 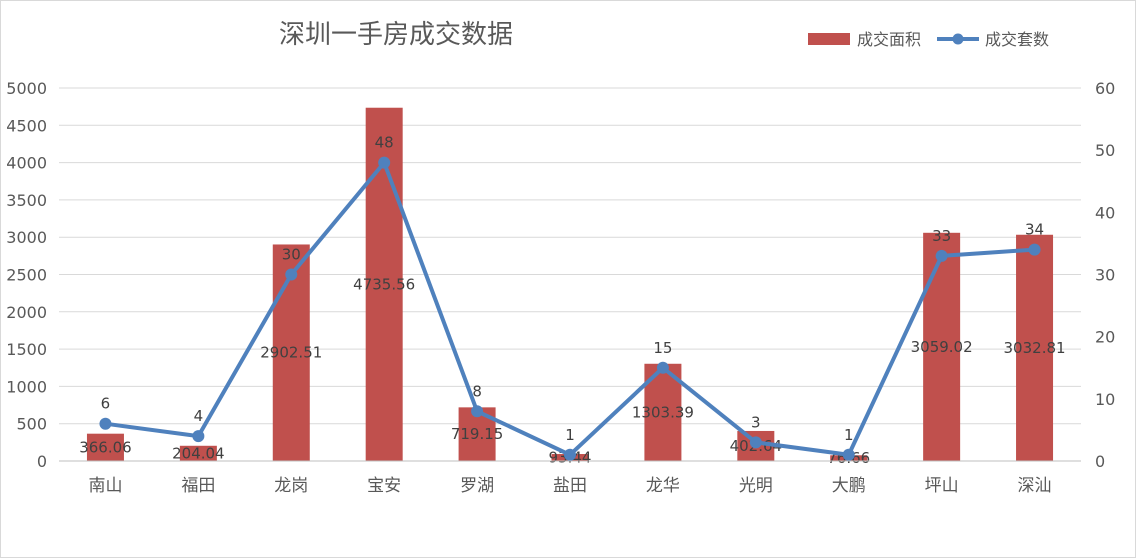 What do you see at coordinates (477, 486) in the screenshot?
I see `category-label: 罗湖` at bounding box center [477, 486].